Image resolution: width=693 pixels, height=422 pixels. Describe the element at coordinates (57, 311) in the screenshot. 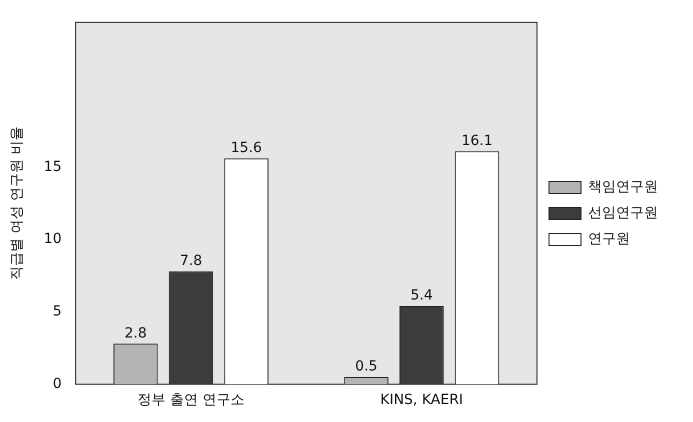

I see `y-tick-label: 5` at that location.